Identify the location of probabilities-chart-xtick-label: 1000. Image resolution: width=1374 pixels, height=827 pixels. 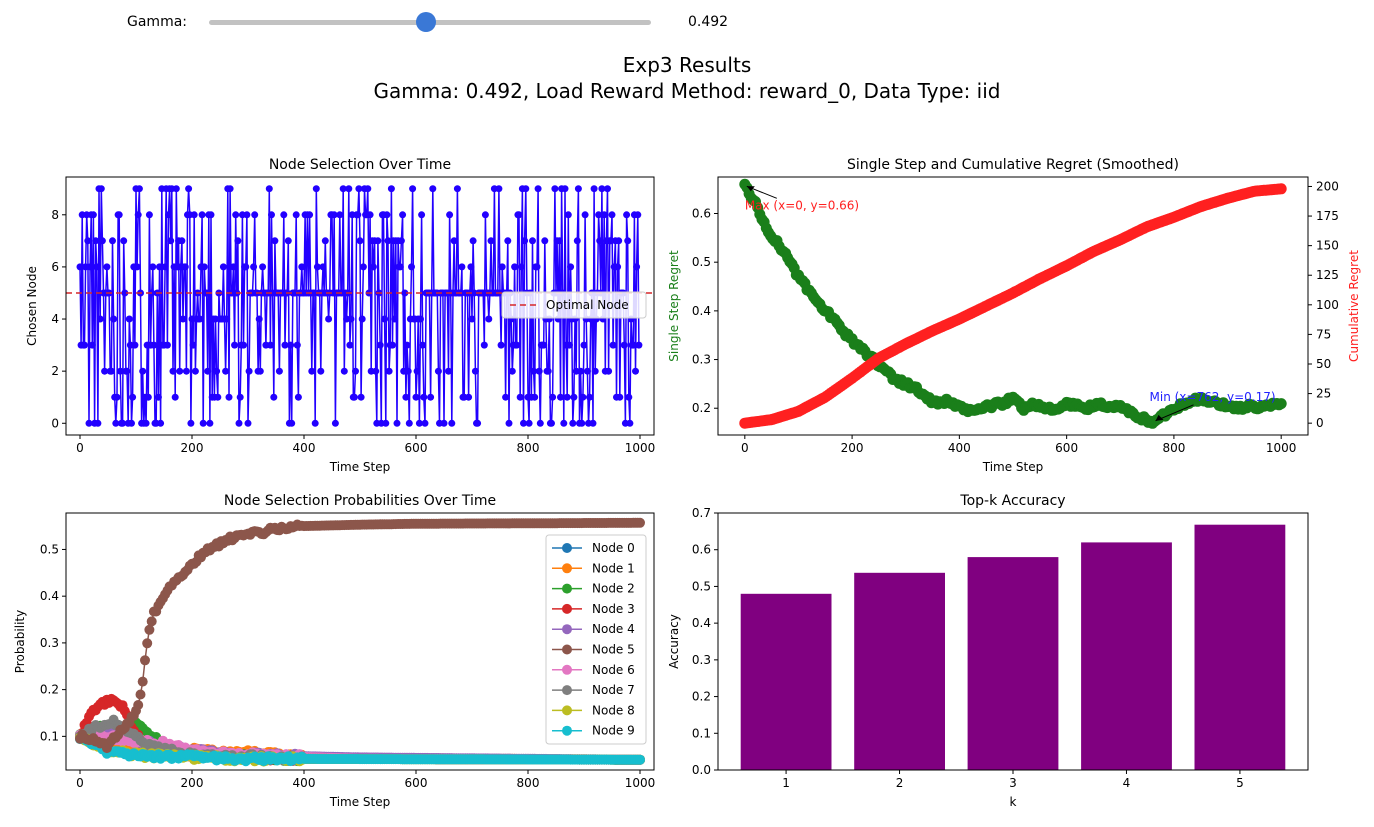
(640, 783).